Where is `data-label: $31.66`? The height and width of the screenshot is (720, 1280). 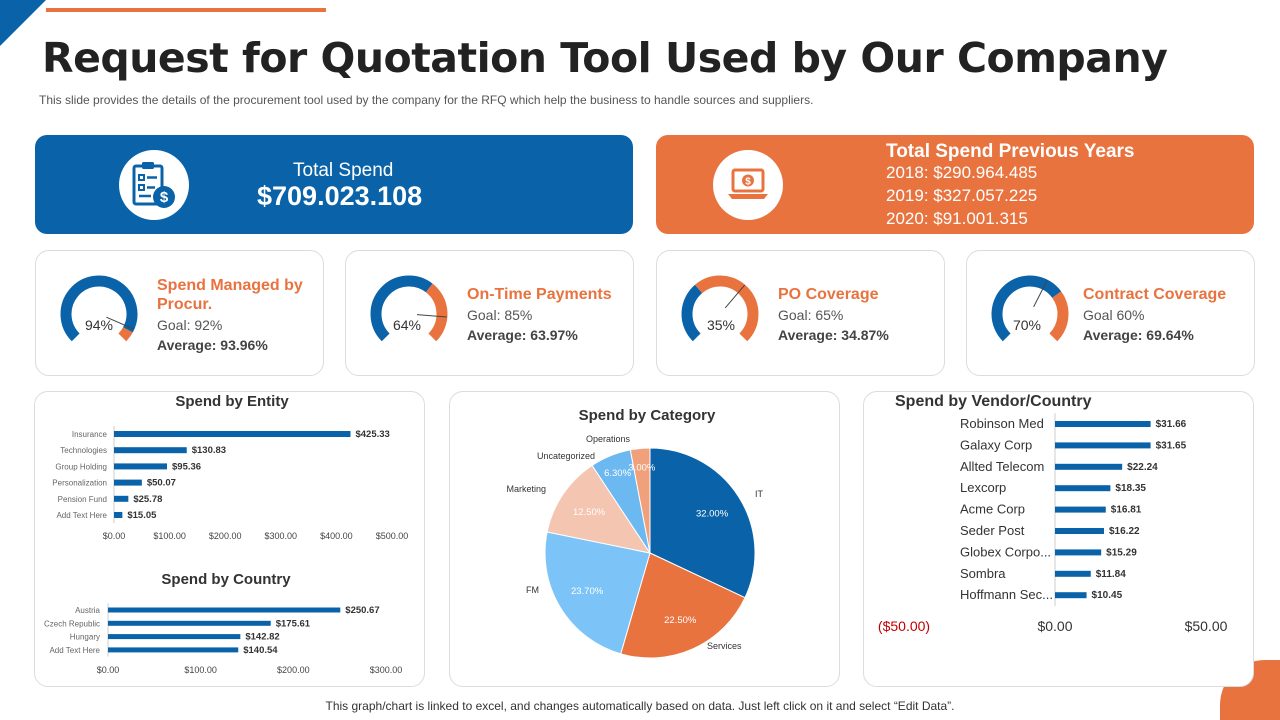
data-label: $31.66 is located at coordinates (1171, 424).